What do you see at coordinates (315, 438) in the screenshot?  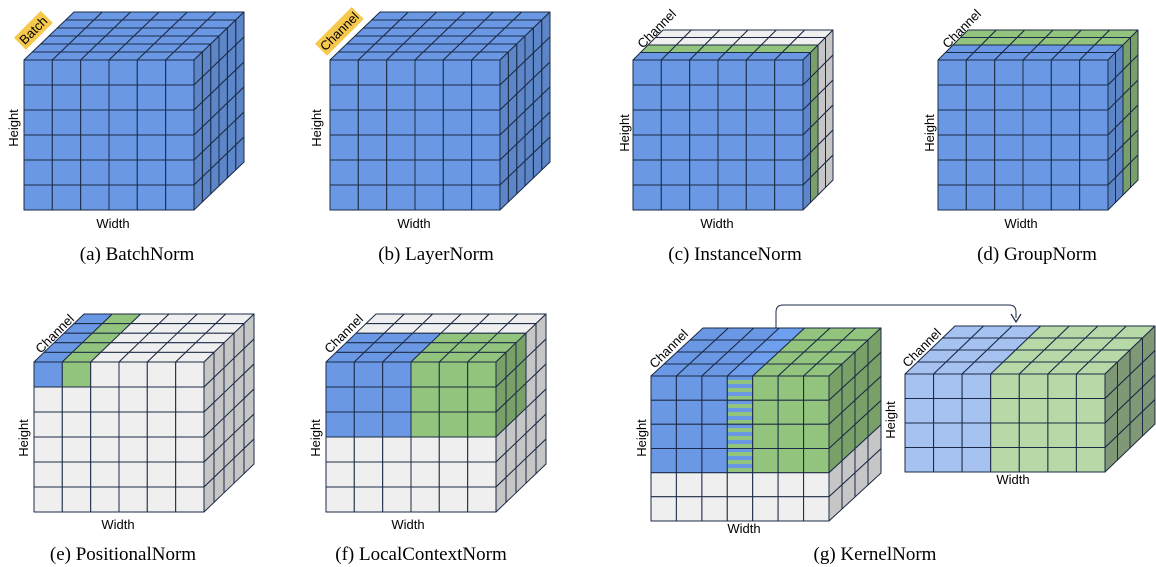 I see `height-label: Height` at bounding box center [315, 438].